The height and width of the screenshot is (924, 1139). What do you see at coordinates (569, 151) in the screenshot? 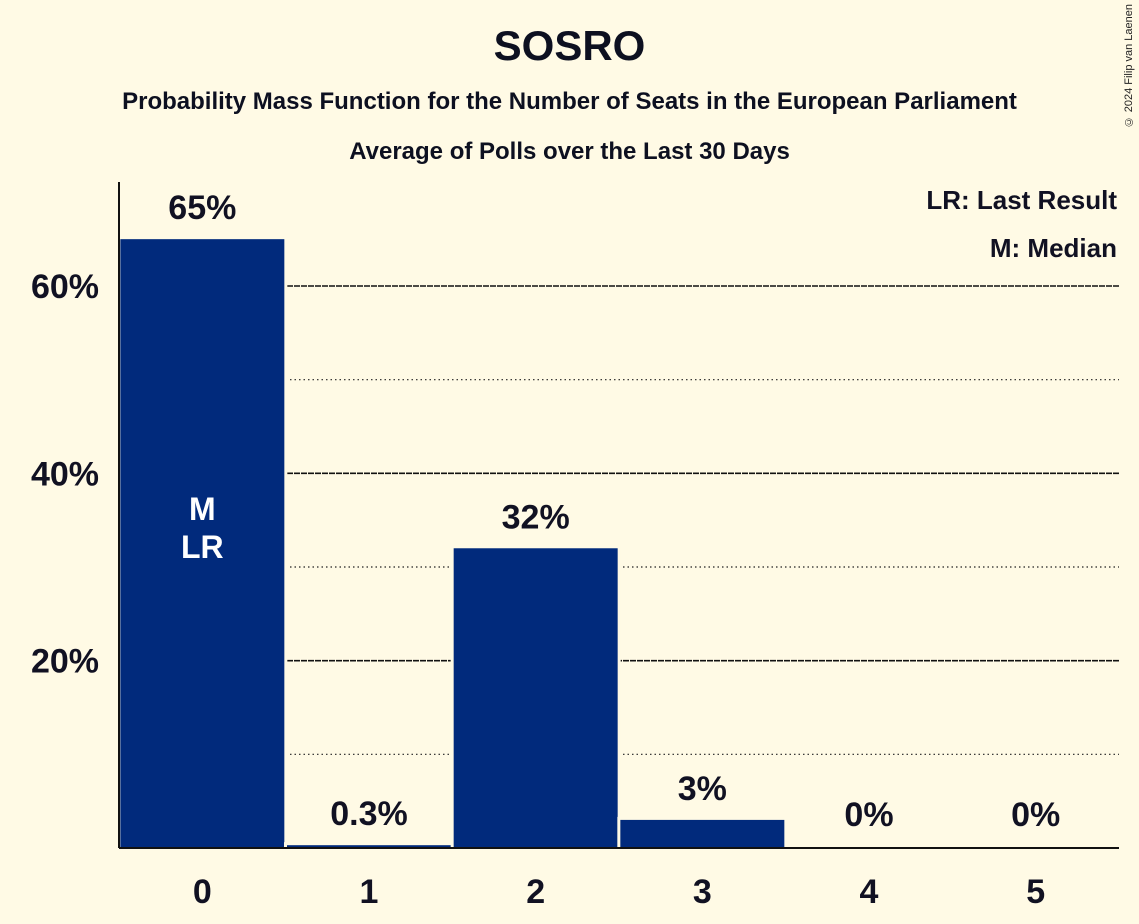
I see `chart-subtitle-secondary: Average of Polls over the Last 30 Days` at bounding box center [569, 151].